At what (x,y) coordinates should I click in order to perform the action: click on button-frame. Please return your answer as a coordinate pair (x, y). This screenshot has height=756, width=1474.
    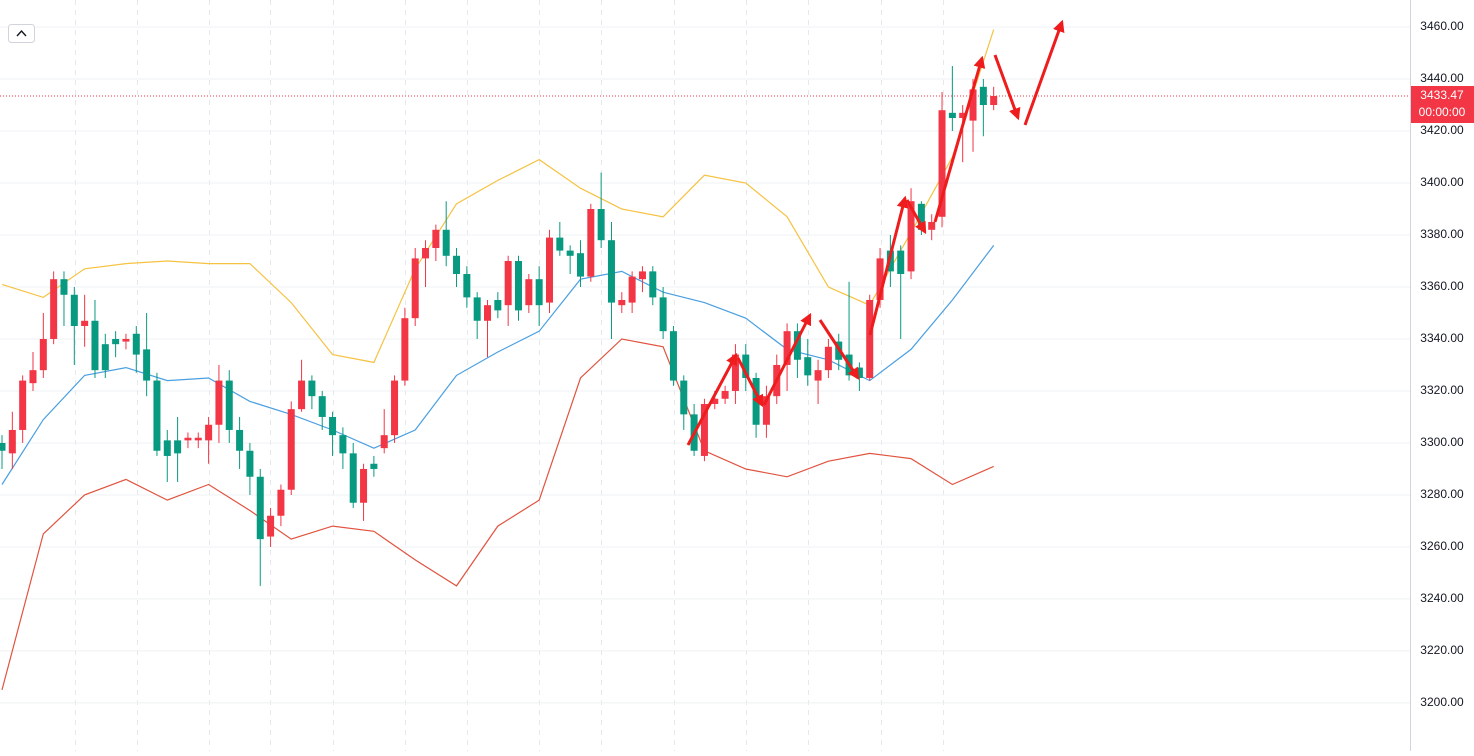
    Looking at the image, I should click on (21, 33).